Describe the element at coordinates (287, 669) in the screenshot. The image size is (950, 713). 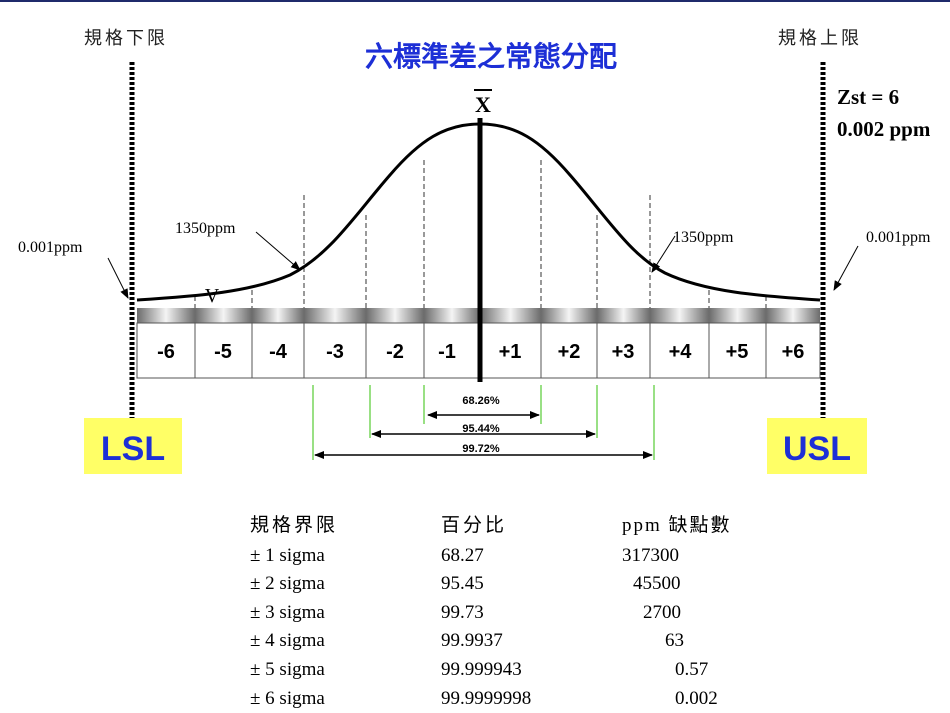
I see `table-cell: ± 5 sigma` at that location.